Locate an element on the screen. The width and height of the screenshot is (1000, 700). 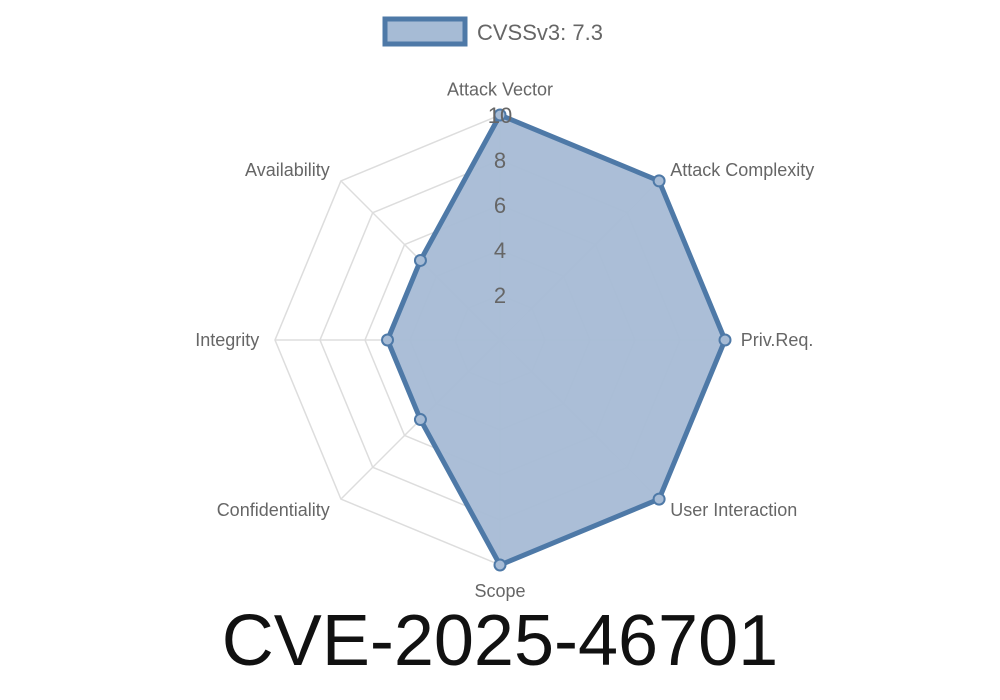
tick-label: 8 is located at coordinates (500, 160).